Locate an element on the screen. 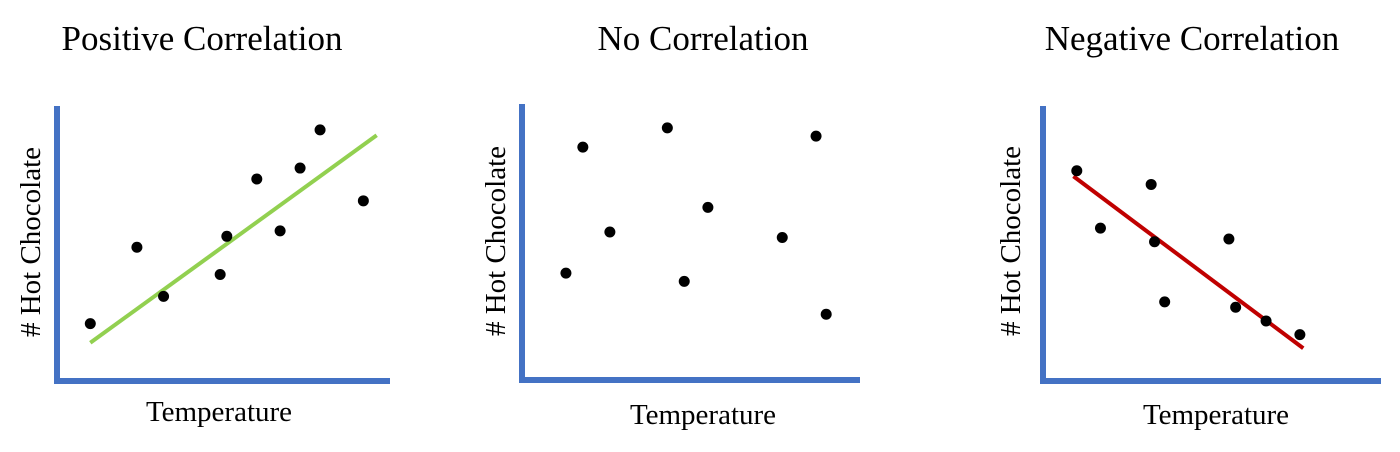 This screenshot has width=1400, height=452. trendline is located at coordinates (233, 239).